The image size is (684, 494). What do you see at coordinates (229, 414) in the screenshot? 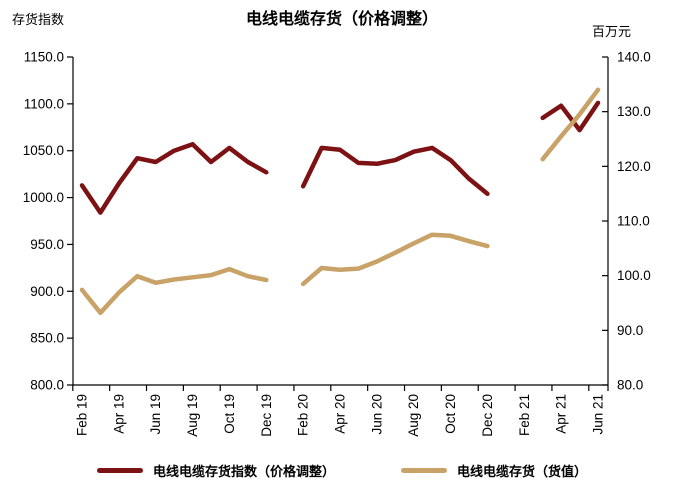
I see `x-axis-tick-label: Oct 19` at bounding box center [229, 414].